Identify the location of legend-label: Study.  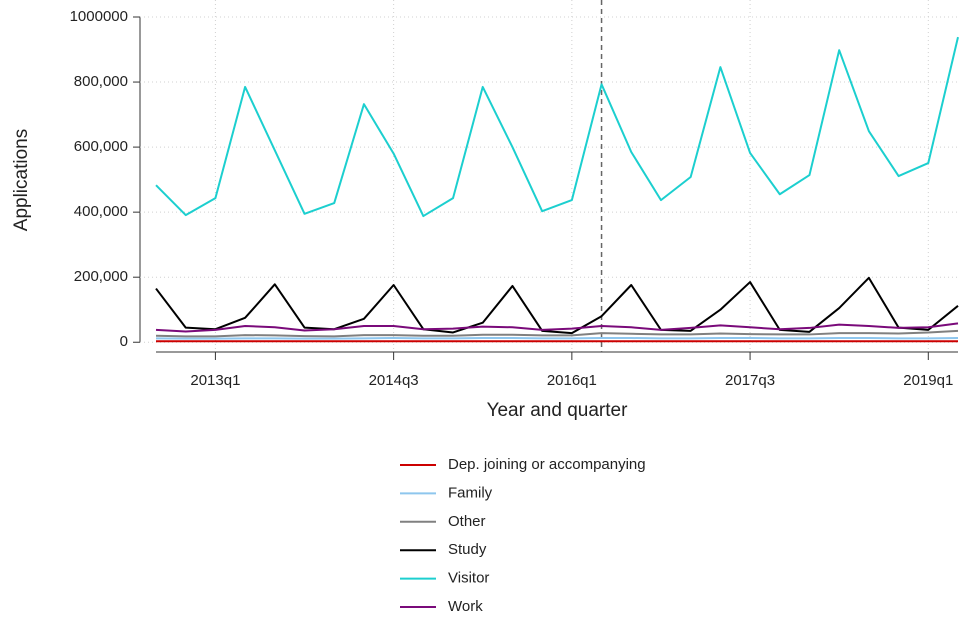
(467, 549).